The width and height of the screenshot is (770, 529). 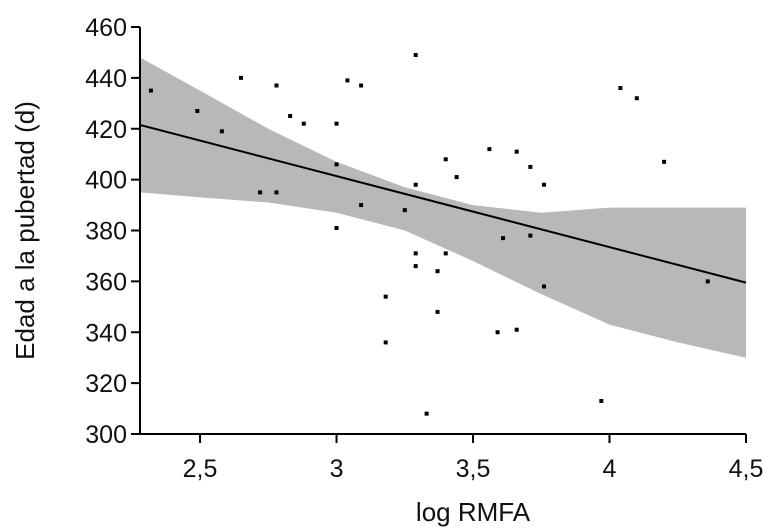 What do you see at coordinates (106, 333) in the screenshot?
I see `y-tick-label: 340` at bounding box center [106, 333].